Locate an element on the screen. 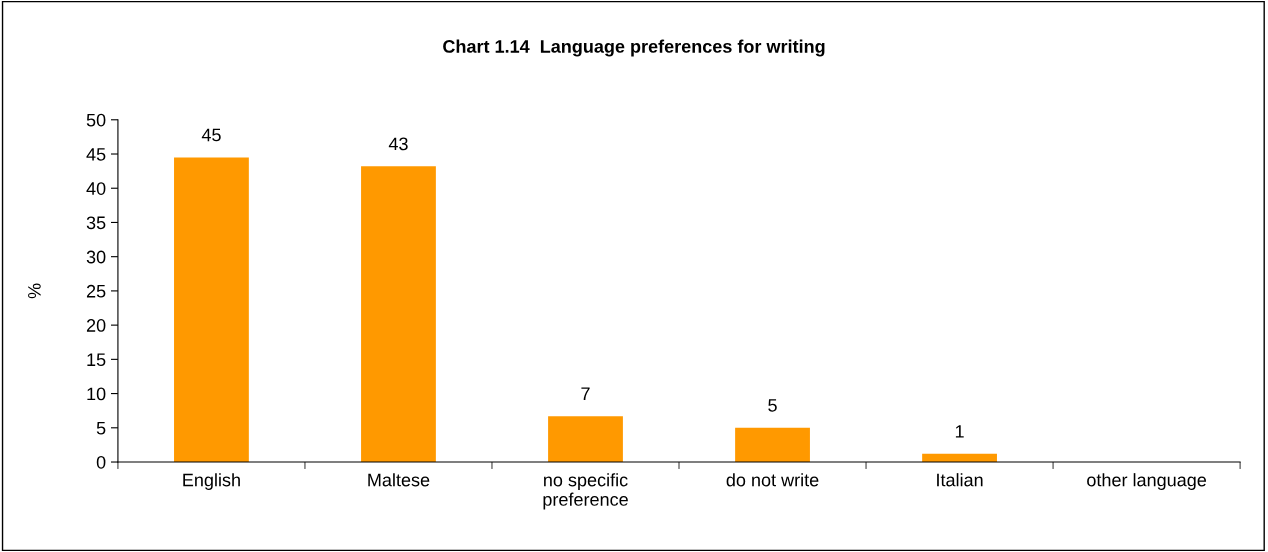 The width and height of the screenshot is (1268, 552). y-tick-label: 45 is located at coordinates (96, 154).